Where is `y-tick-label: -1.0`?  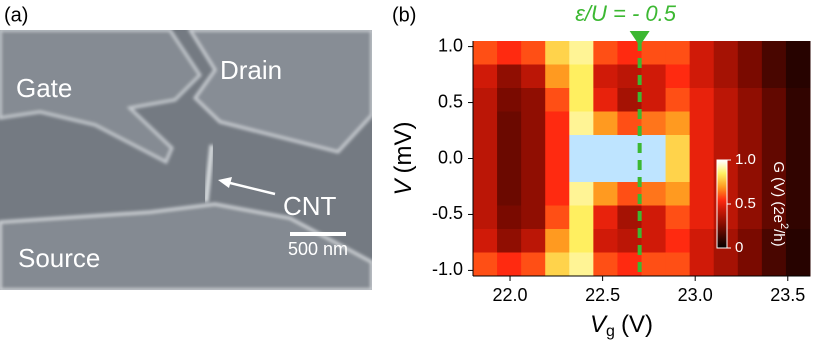 y-tick-label: -1.0 is located at coordinates (447, 269).